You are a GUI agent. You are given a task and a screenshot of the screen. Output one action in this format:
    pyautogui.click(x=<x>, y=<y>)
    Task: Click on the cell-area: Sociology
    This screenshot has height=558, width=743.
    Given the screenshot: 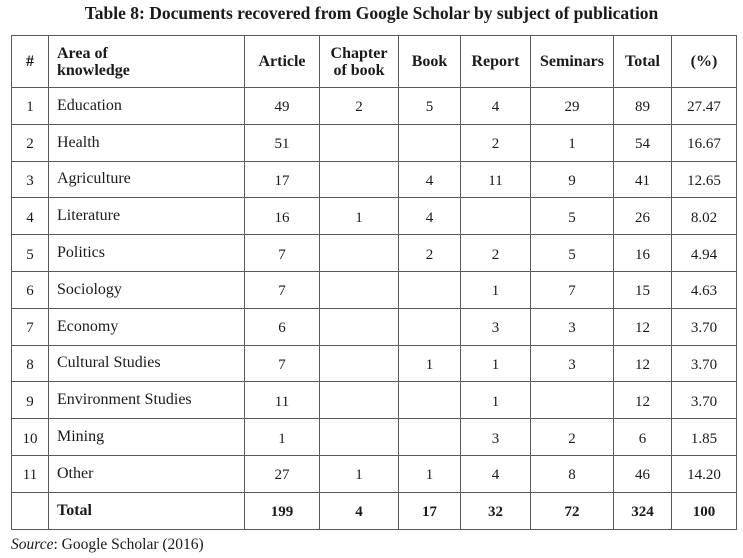 What is the action you would take?
    pyautogui.click(x=146, y=289)
    